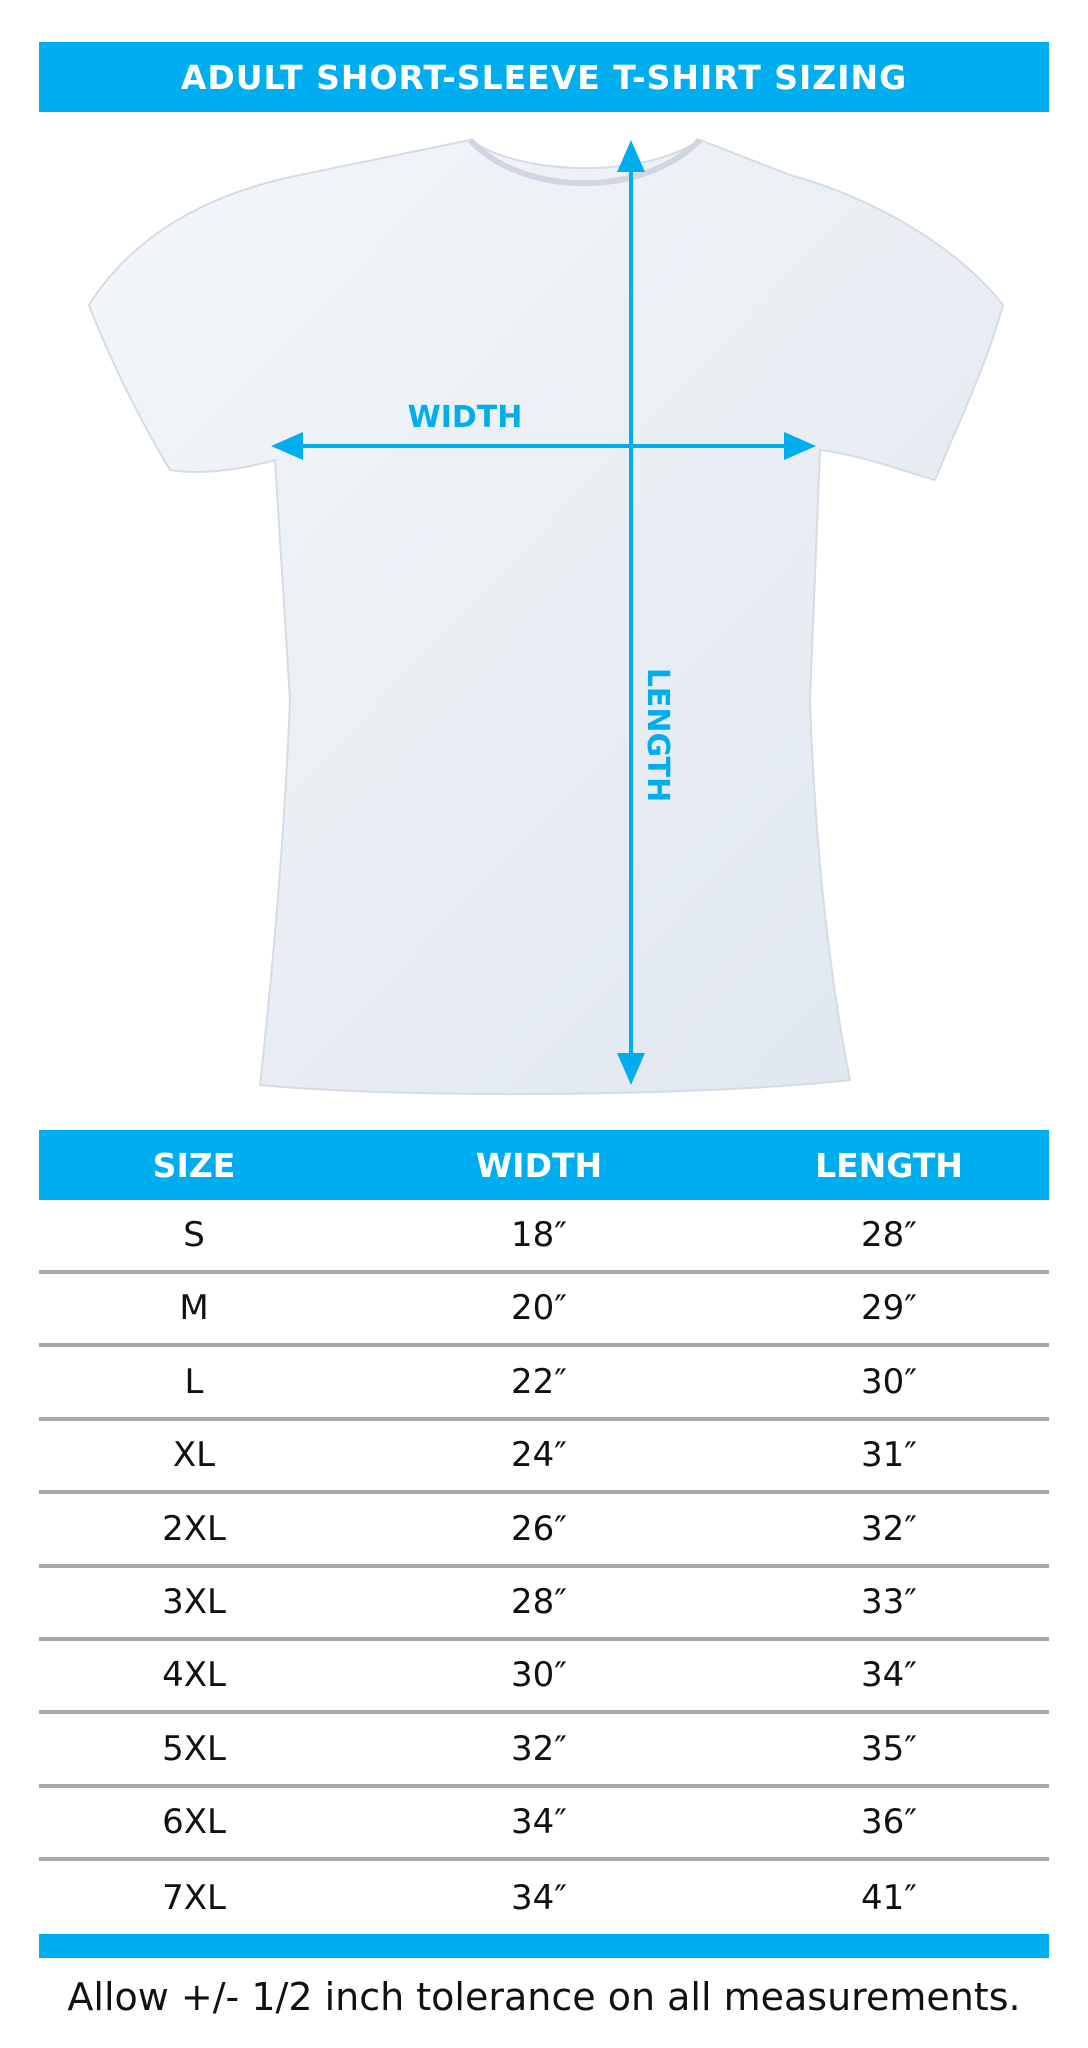 The height and width of the screenshot is (2048, 1088). What do you see at coordinates (539, 1675) in the screenshot?
I see `cell-width: 30″` at bounding box center [539, 1675].